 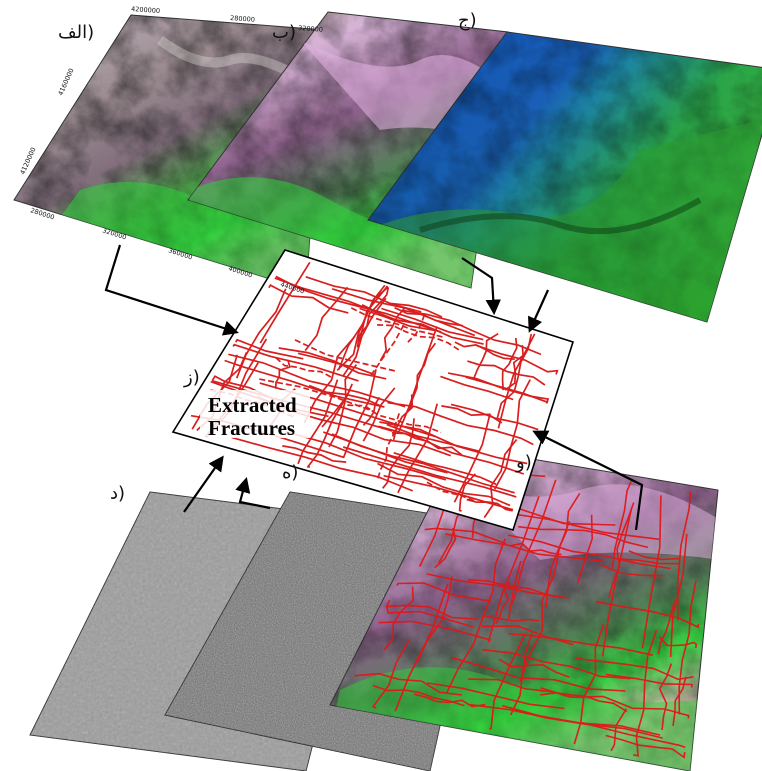 I want to click on label-panel-g: (ز, so click(x=192, y=377).